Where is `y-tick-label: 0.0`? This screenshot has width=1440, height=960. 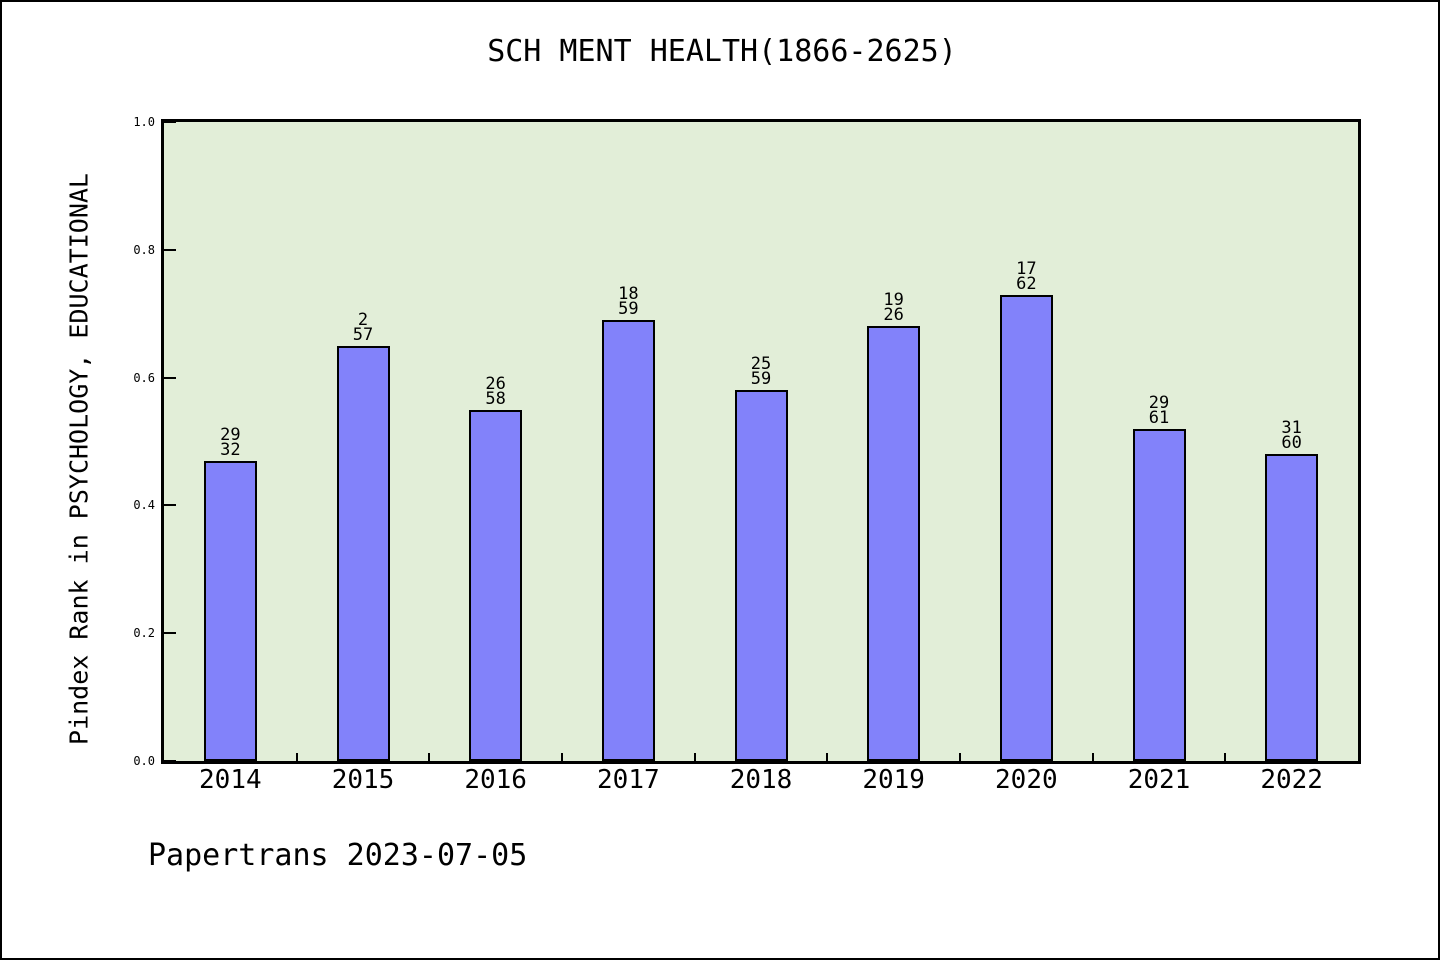
y-tick-label: 0.0 is located at coordinates (144, 761).